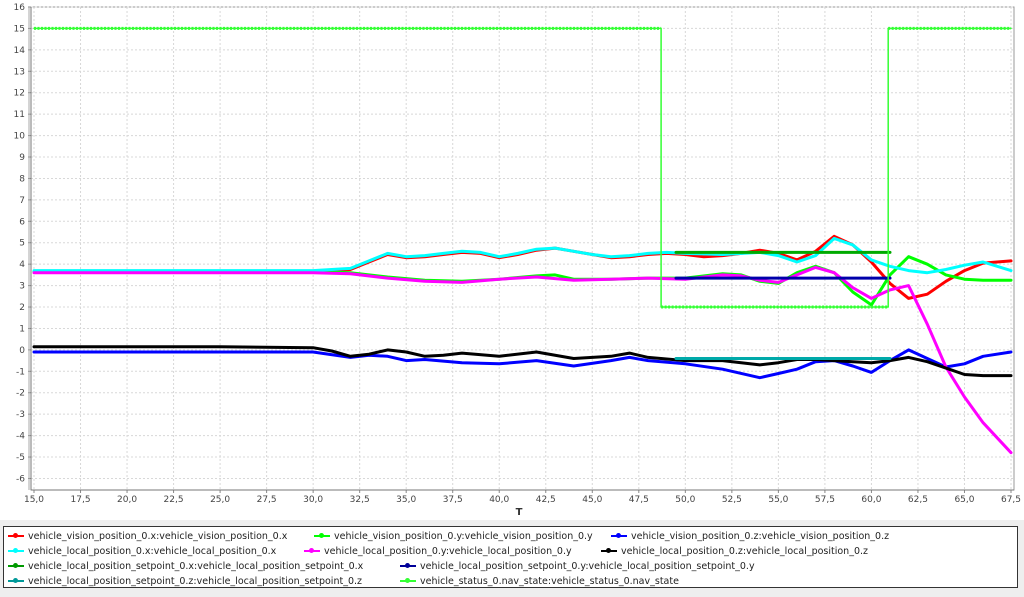  Describe the element at coordinates (127, 500) in the screenshot. I see `x-tick-label: 20,0` at that location.